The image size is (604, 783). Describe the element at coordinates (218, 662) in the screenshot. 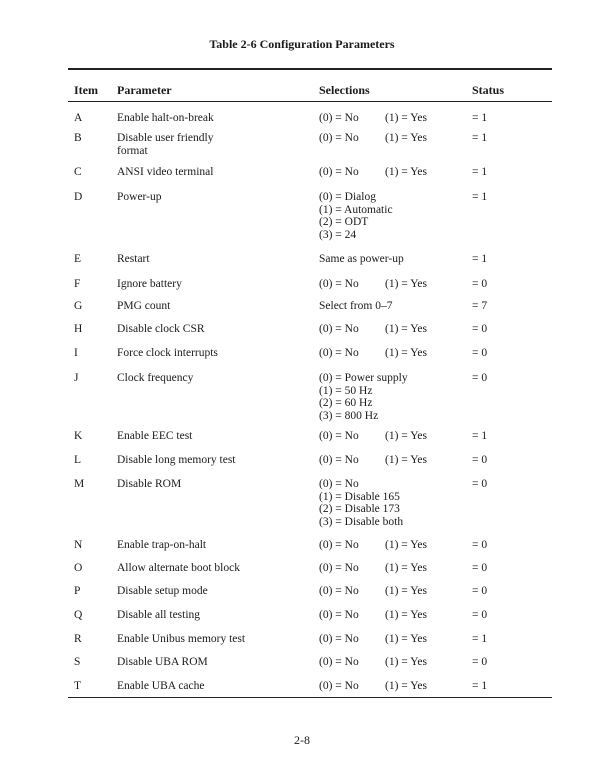

I see `parameter-cell: Disable UBA ROM` at that location.